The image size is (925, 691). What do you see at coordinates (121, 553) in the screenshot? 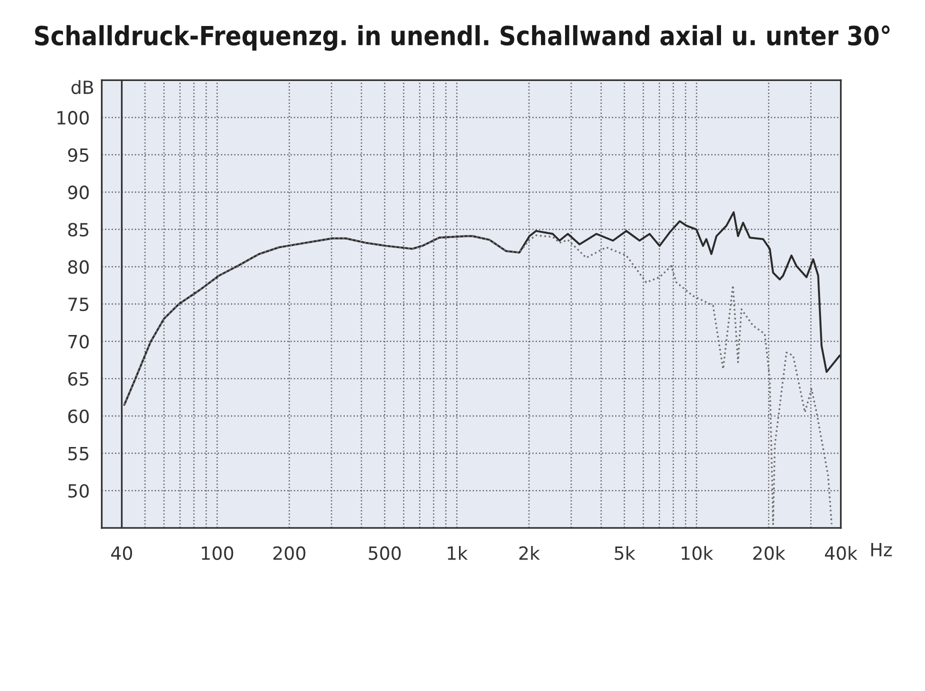
I see `x-tick-label: 40` at bounding box center [121, 553].